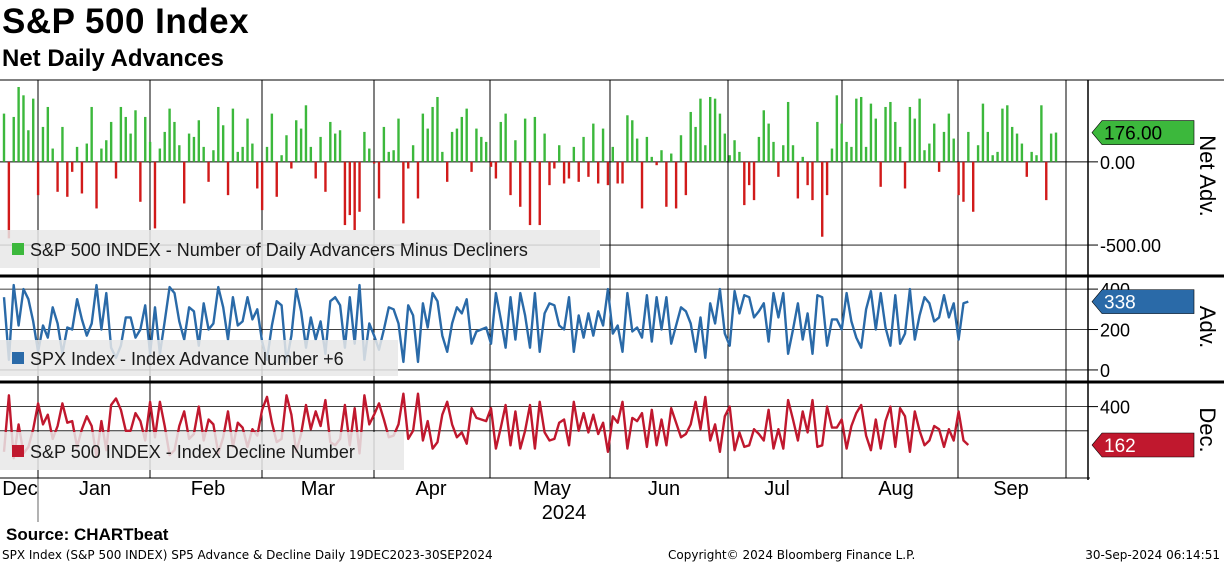  Describe the element at coordinates (95, 489) in the screenshot. I see `month-label-jan: Jan` at that location.